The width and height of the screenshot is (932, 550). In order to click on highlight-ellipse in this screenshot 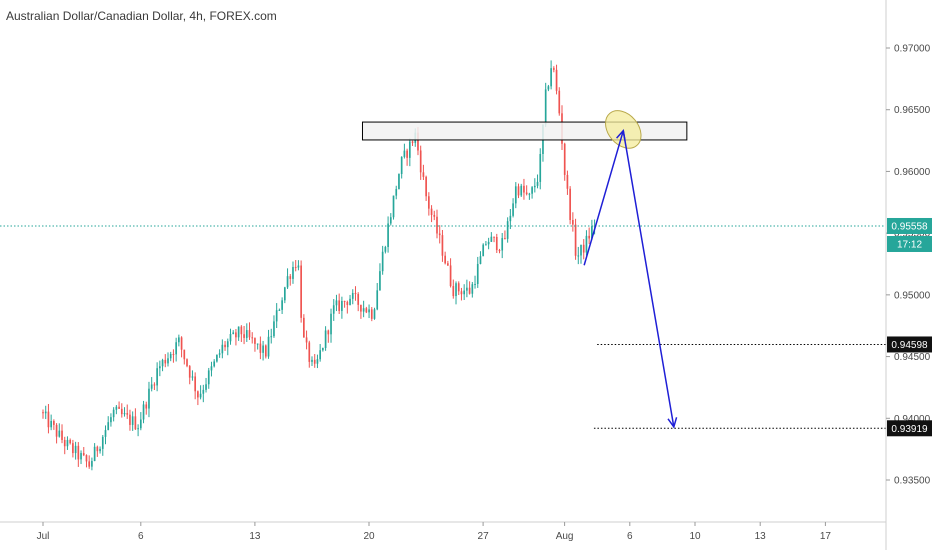, I will do `click(623, 129)`.